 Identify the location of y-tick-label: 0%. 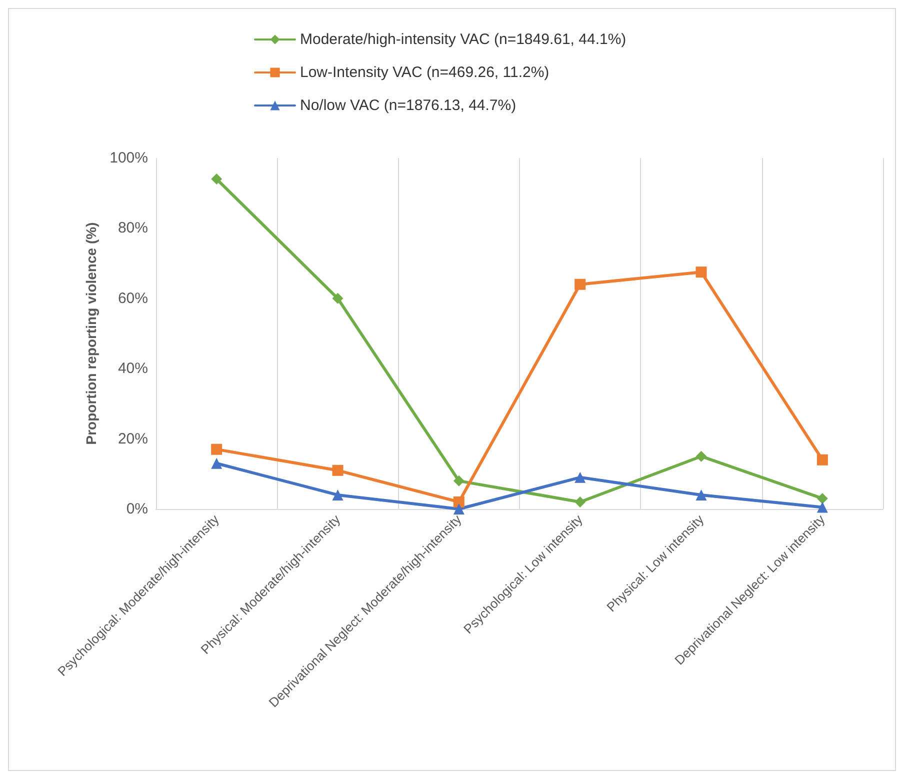
(137, 509).